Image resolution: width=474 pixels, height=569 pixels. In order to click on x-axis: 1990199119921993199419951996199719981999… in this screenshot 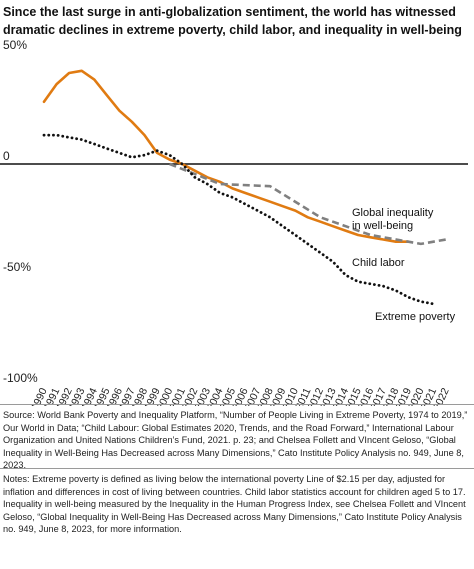, I will do `click(240, 396)`.